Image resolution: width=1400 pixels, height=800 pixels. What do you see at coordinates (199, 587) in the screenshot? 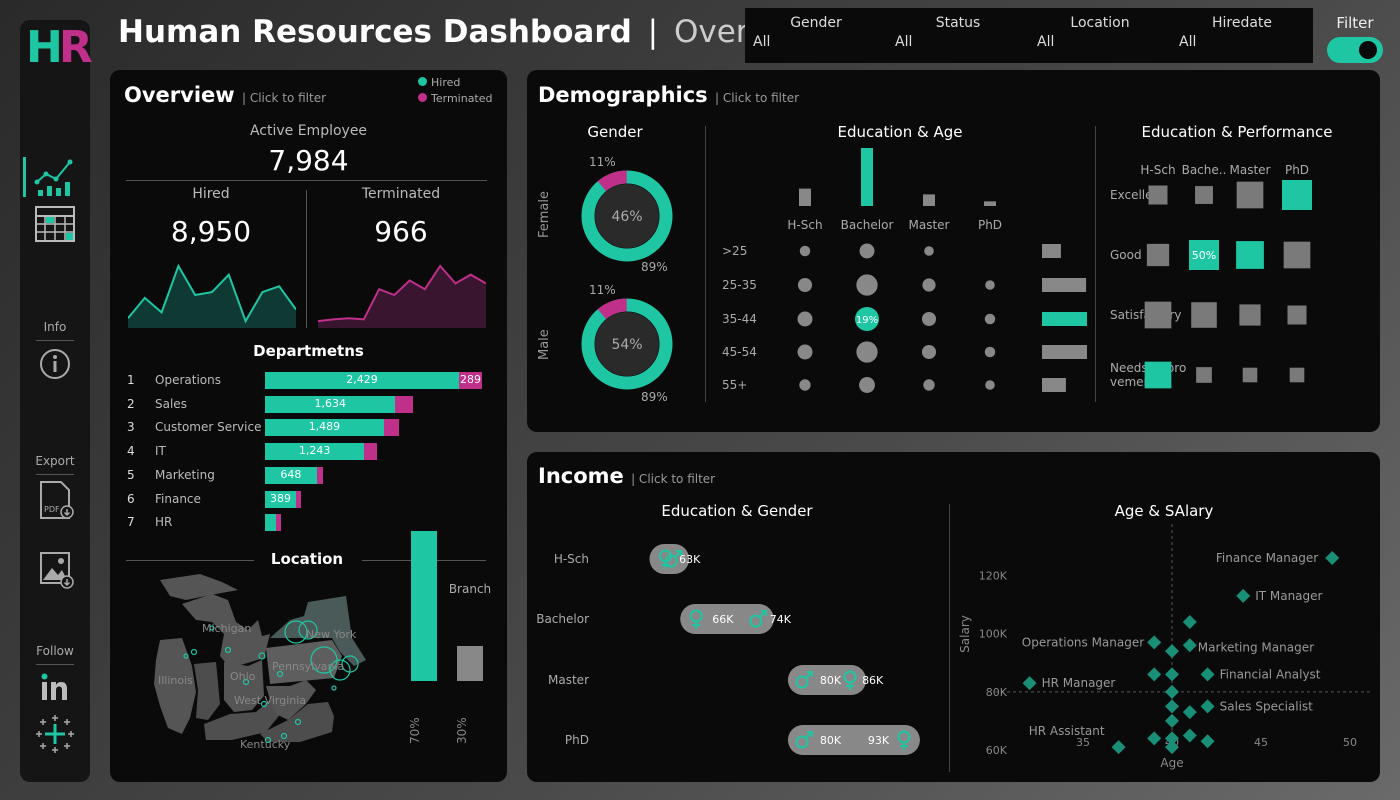
I see `map-region-upper-michigan` at bounding box center [199, 587].